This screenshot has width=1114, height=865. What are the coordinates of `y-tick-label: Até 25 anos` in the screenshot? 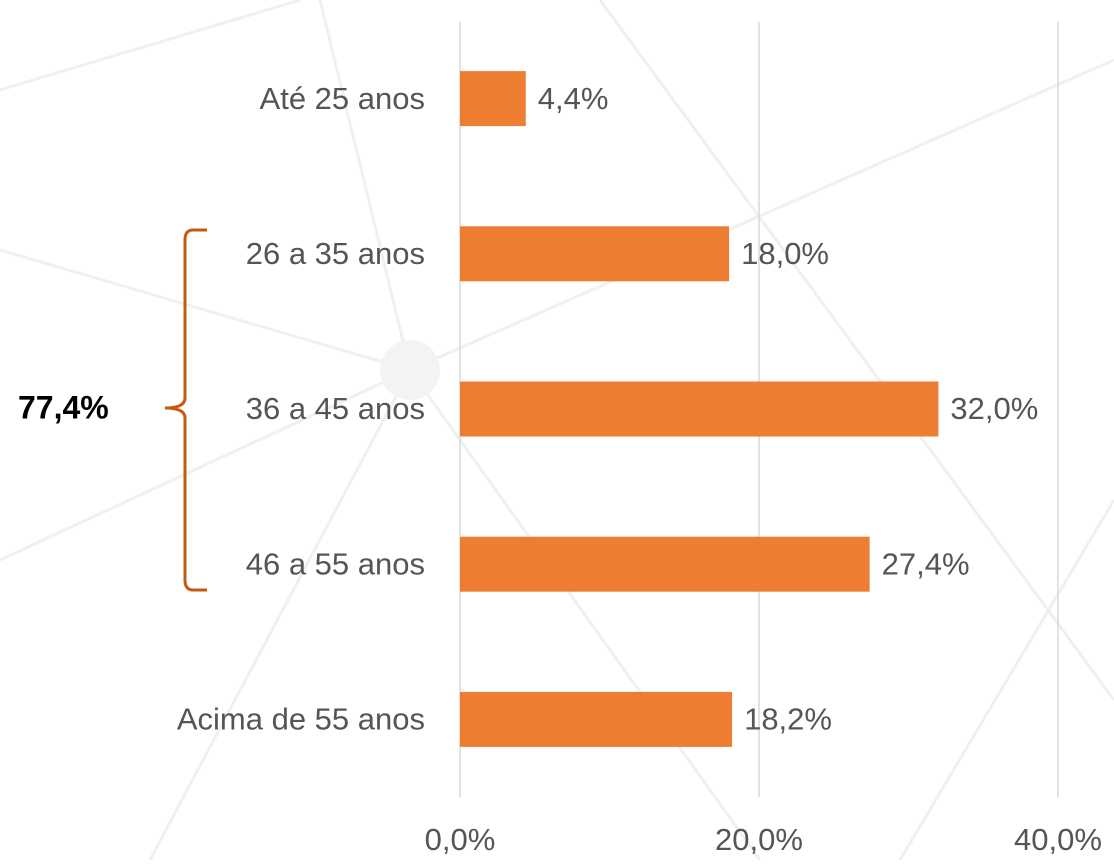 It's located at (342, 98).